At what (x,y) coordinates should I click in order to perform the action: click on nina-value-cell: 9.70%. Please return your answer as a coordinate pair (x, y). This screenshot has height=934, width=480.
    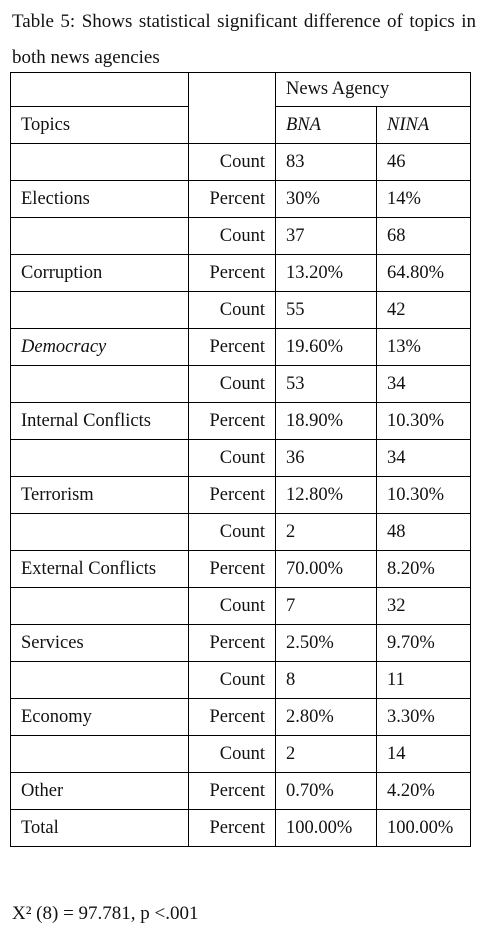
    Looking at the image, I should click on (423, 643).